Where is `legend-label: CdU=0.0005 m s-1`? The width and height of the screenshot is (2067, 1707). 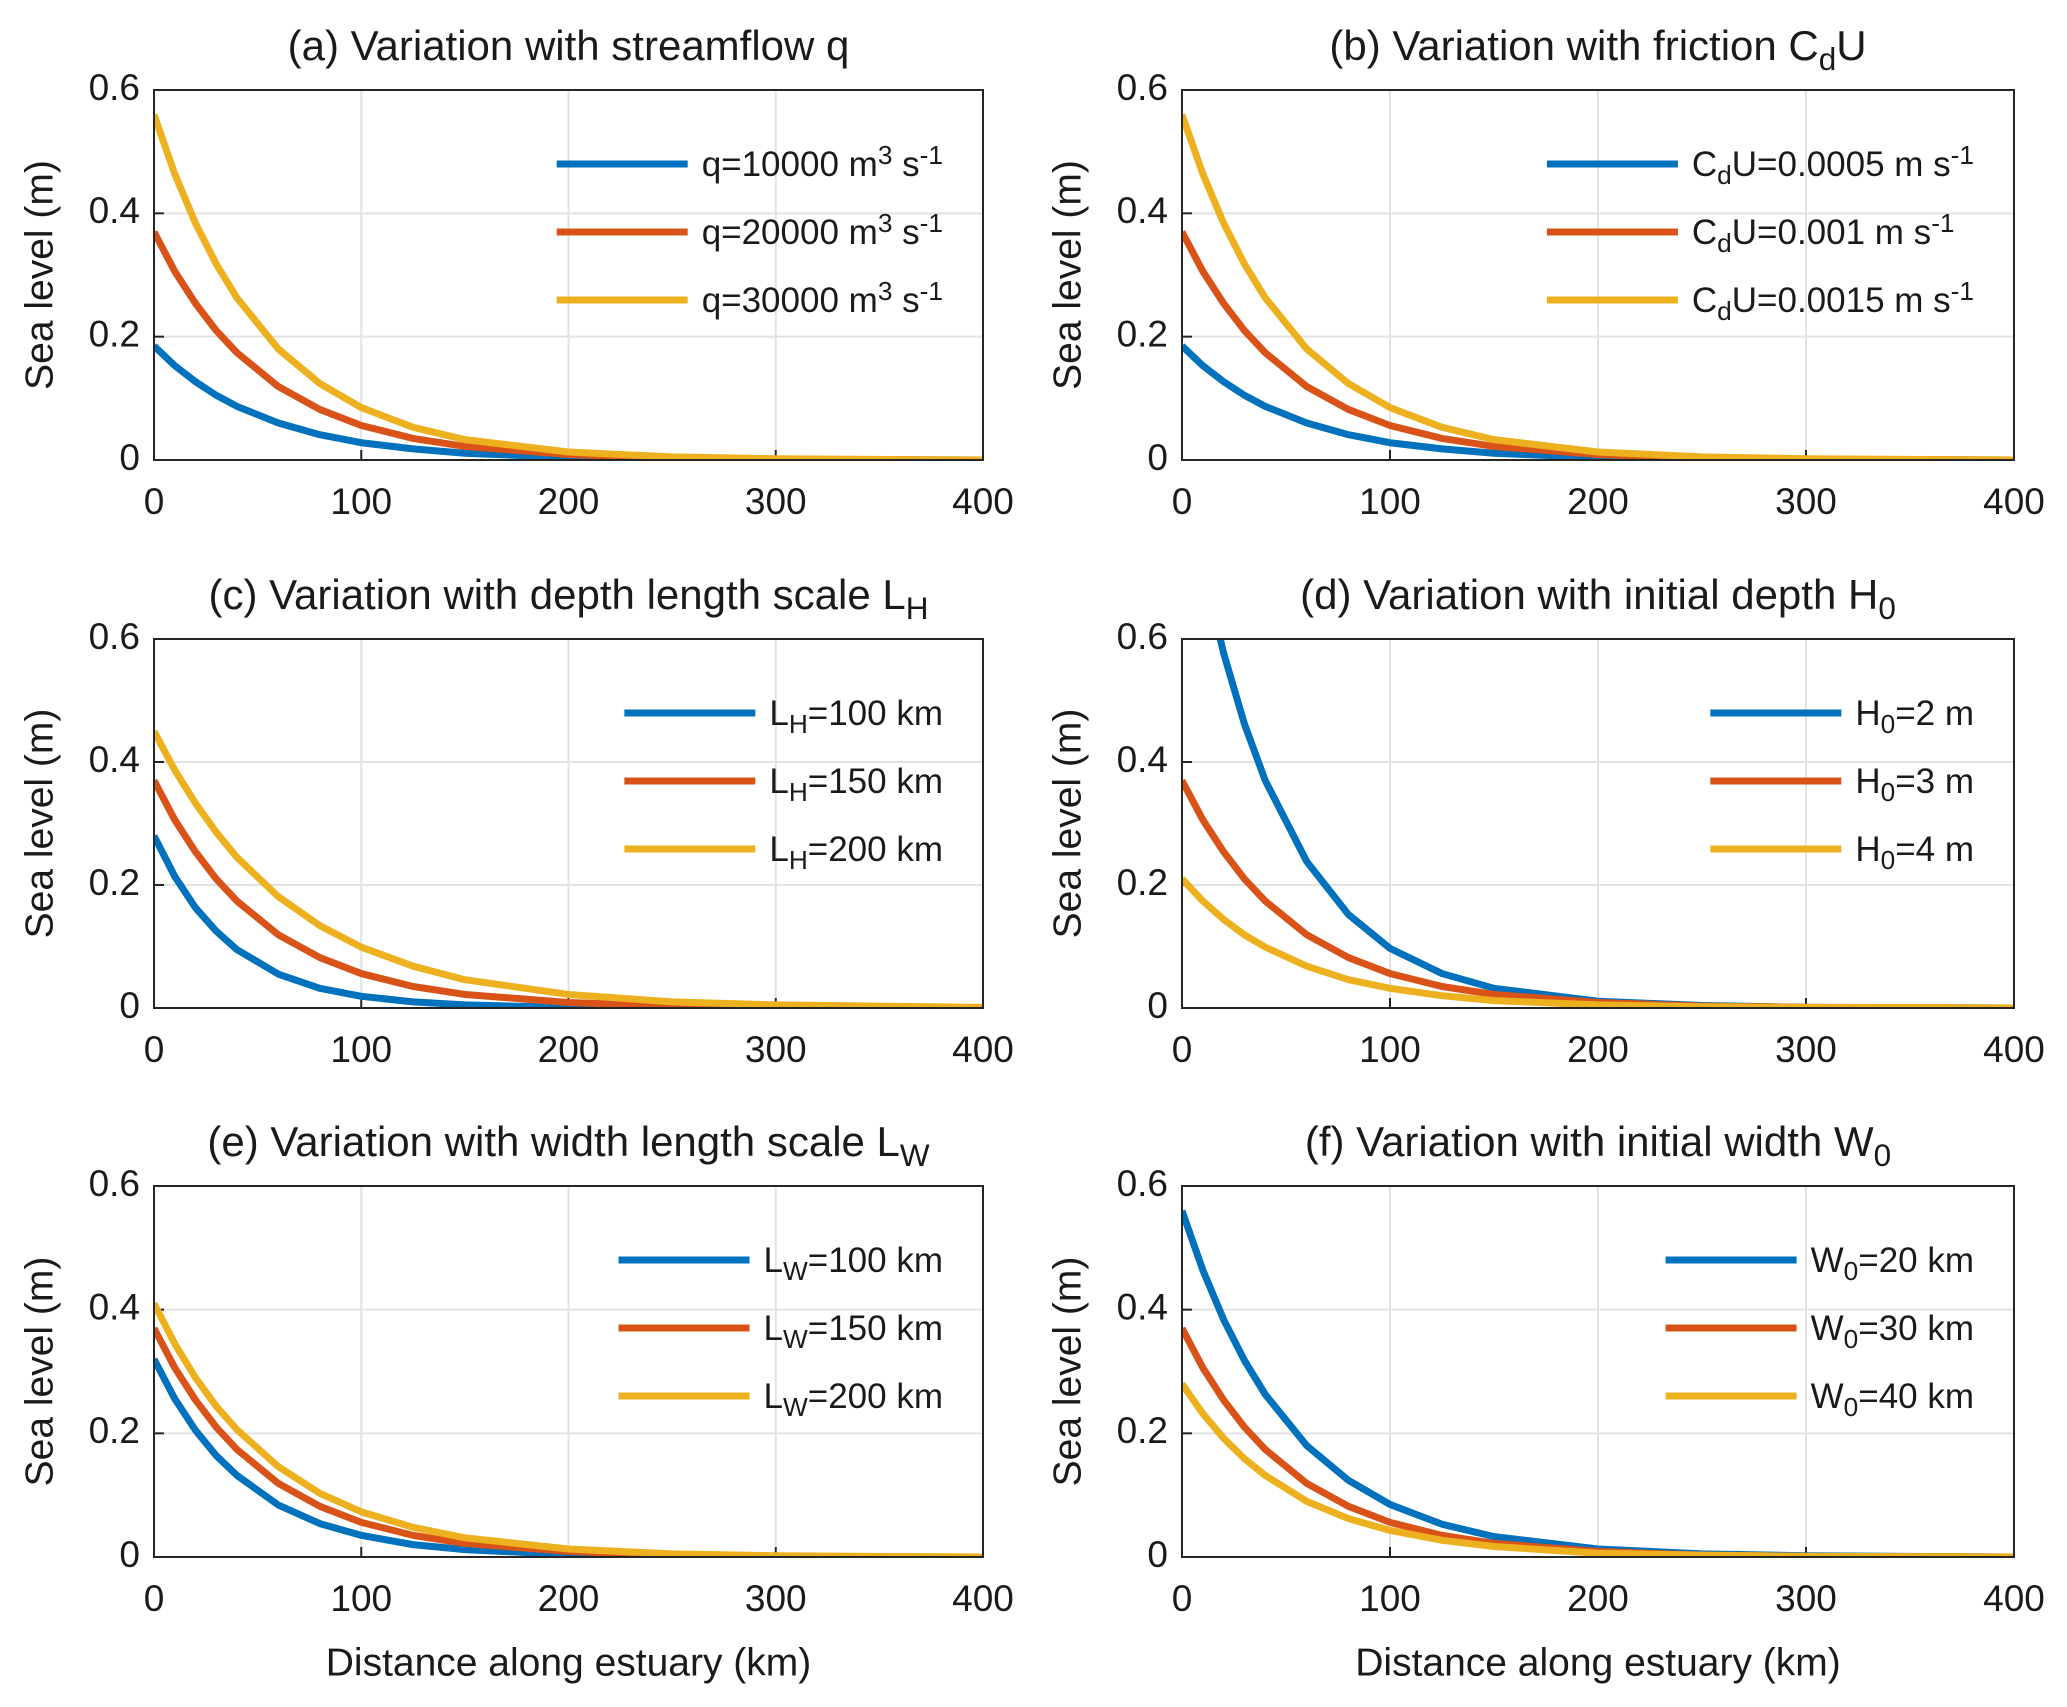 legend-label: CdU=0.0005 m s-1 is located at coordinates (1833, 164).